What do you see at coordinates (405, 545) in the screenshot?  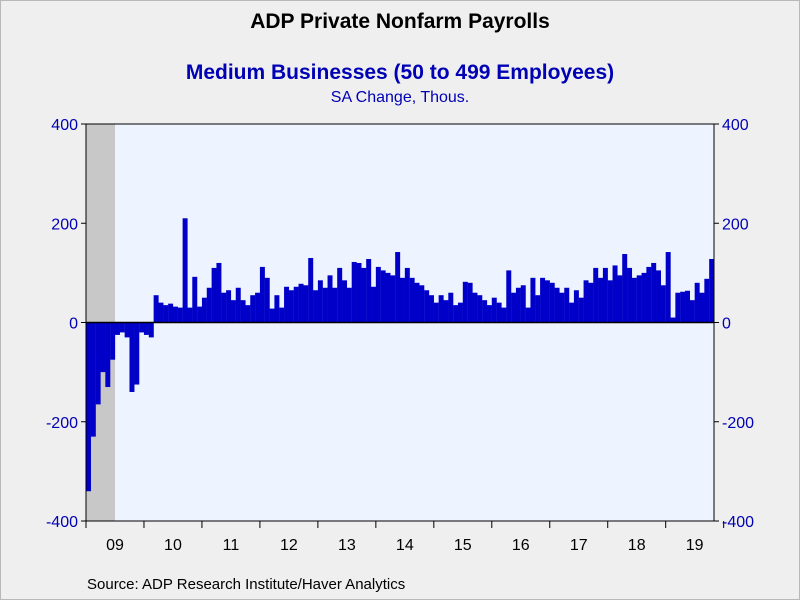 I see `x-tick-label: 14` at bounding box center [405, 545].